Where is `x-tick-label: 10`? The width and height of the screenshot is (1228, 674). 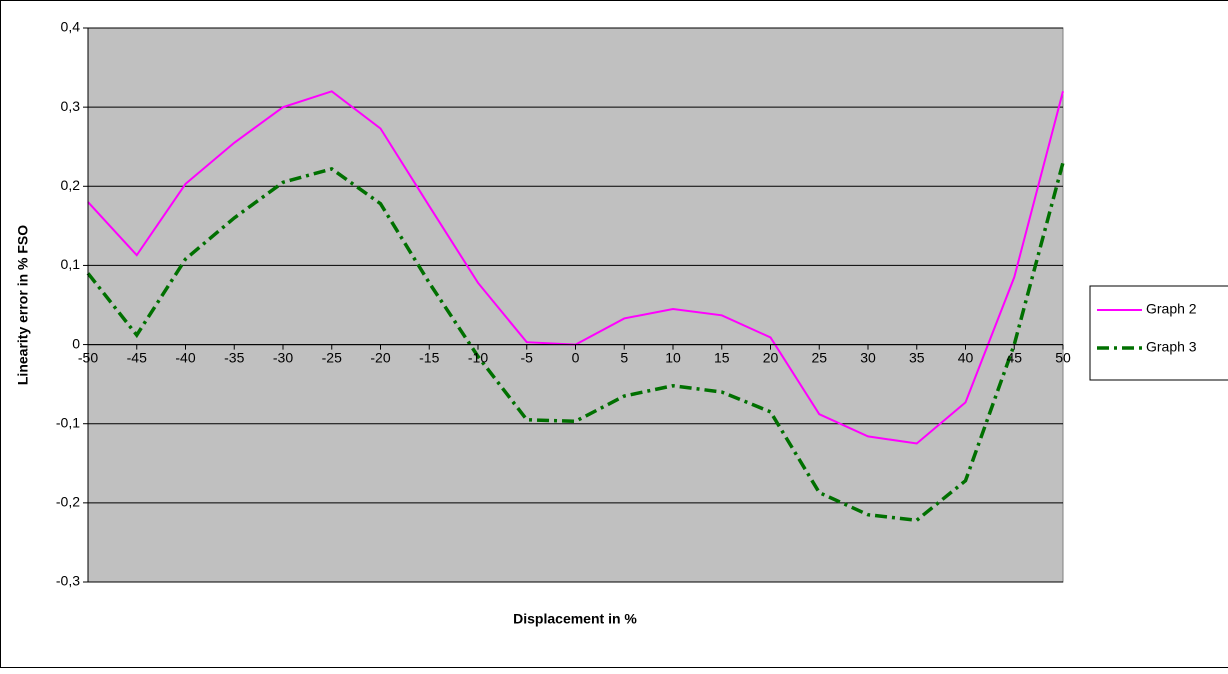
x-tick-label: 10 is located at coordinates (673, 357).